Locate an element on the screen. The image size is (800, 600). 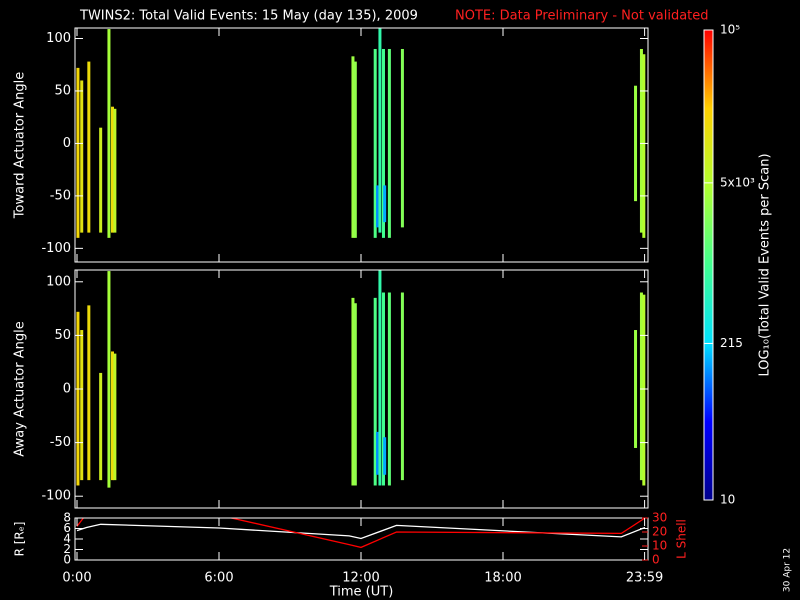
x-tick-label: 12:00 is located at coordinates (360, 578).